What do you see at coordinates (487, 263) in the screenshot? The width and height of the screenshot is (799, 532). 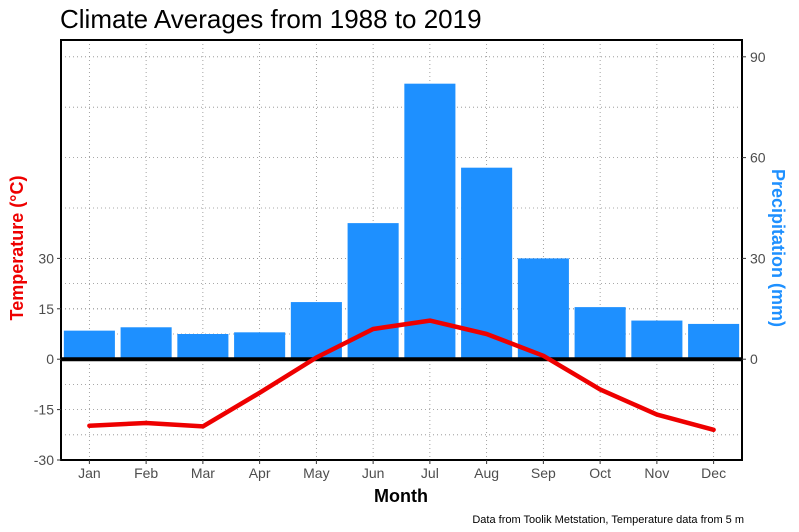 I see `bar-aug` at bounding box center [487, 263].